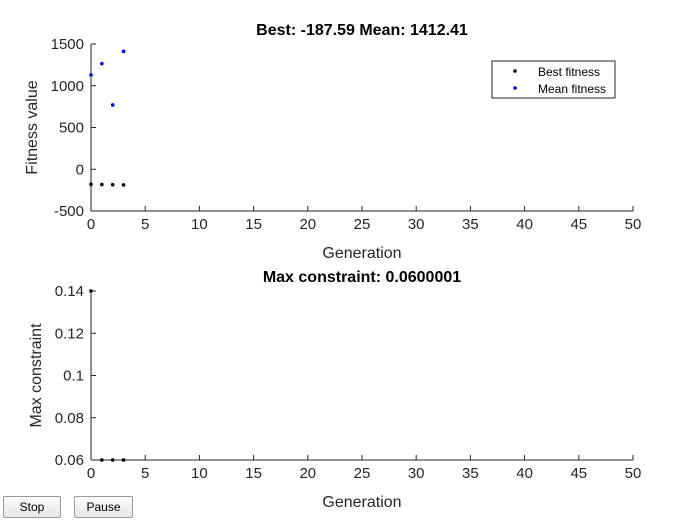  What do you see at coordinates (71, 128) in the screenshot?
I see `chart1-y-tick-label: 500` at bounding box center [71, 128].